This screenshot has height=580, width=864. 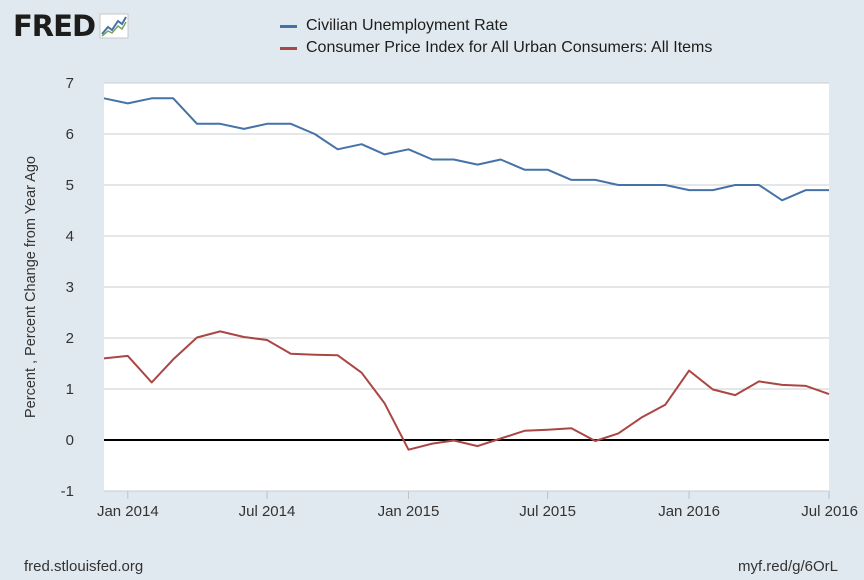 What do you see at coordinates (70, 236) in the screenshot?
I see `y-tick-label: 4` at bounding box center [70, 236].